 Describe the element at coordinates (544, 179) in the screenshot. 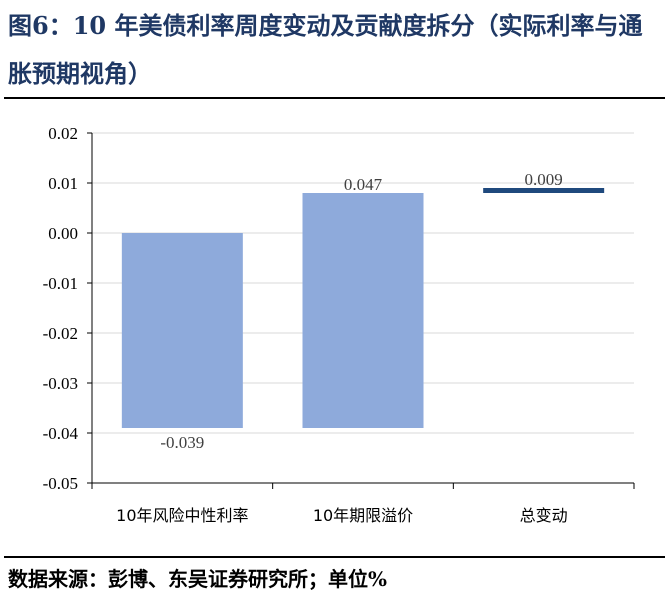

I see `data-label: 0.009` at that location.